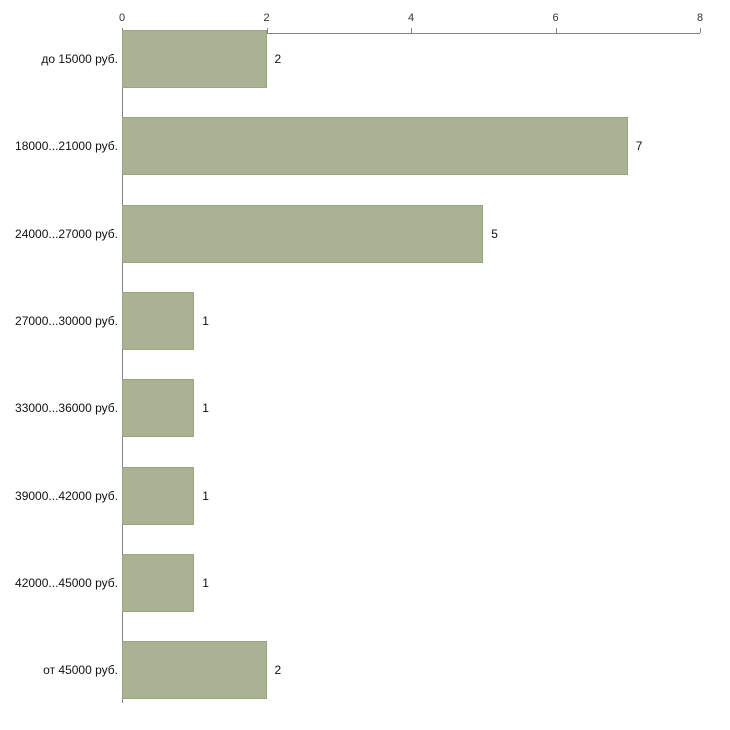  Describe the element at coordinates (66, 408) in the screenshot. I see `category-label: 33000...36000 руб.` at that location.